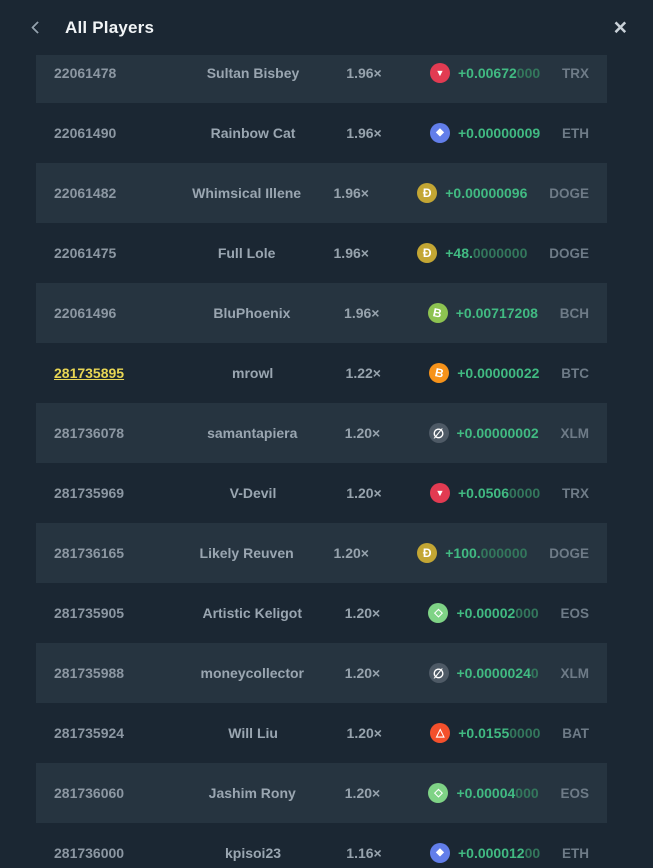 This screenshot has height=868, width=653. What do you see at coordinates (247, 193) in the screenshot?
I see `player-name: Whimsical Illene` at bounding box center [247, 193].